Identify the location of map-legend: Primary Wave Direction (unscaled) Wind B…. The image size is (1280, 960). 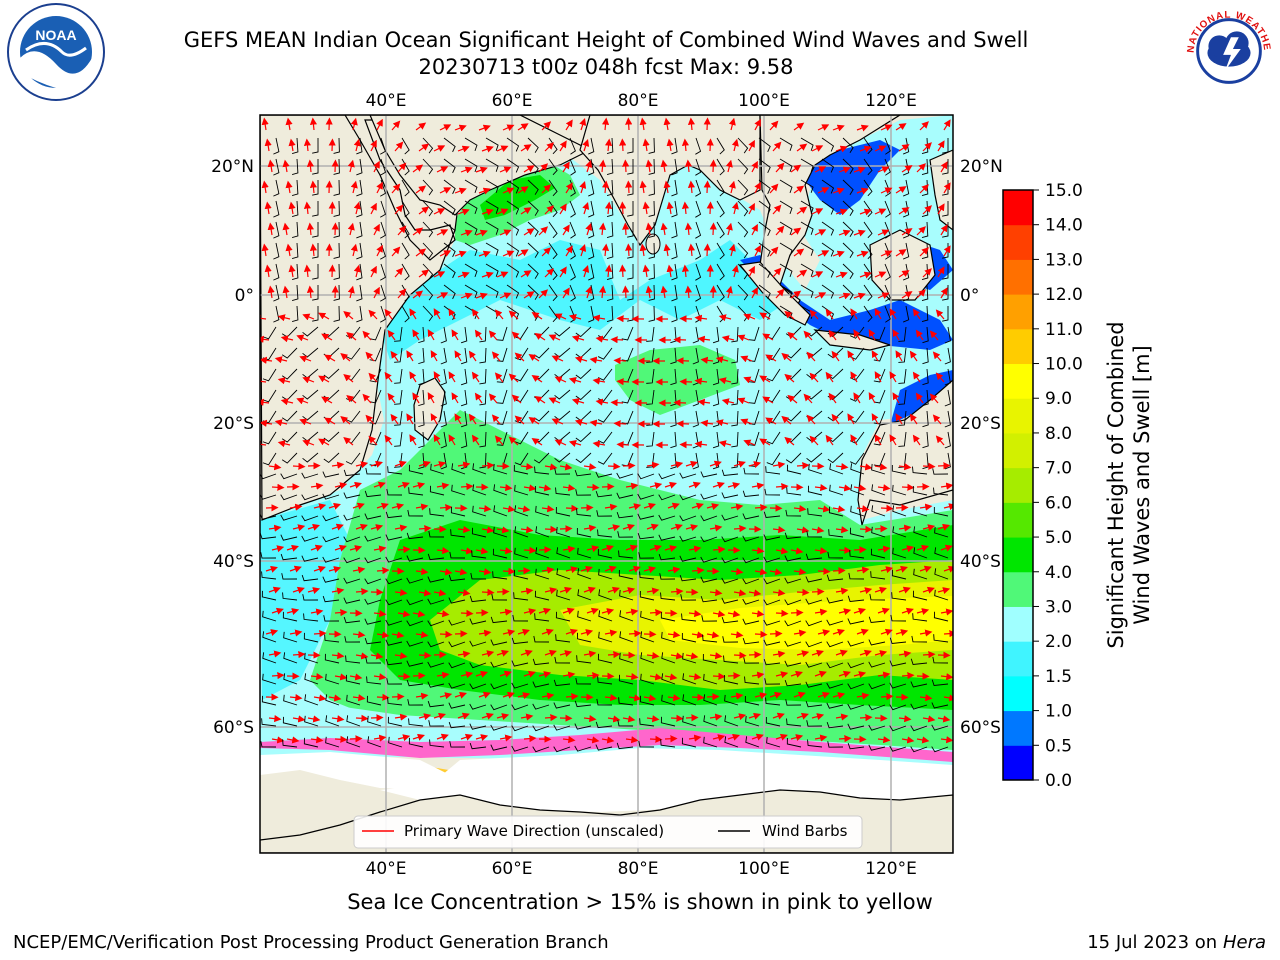
(608, 832).